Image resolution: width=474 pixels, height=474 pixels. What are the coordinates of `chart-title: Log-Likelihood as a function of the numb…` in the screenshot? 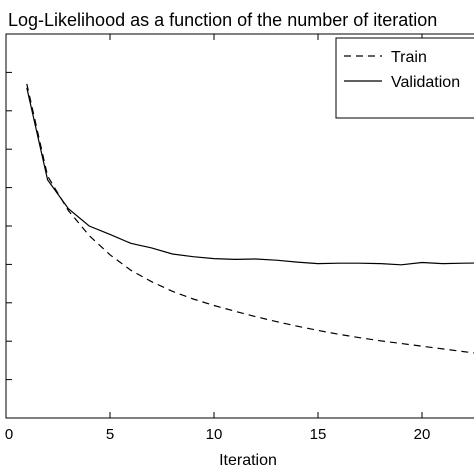 It's located at (222, 20).